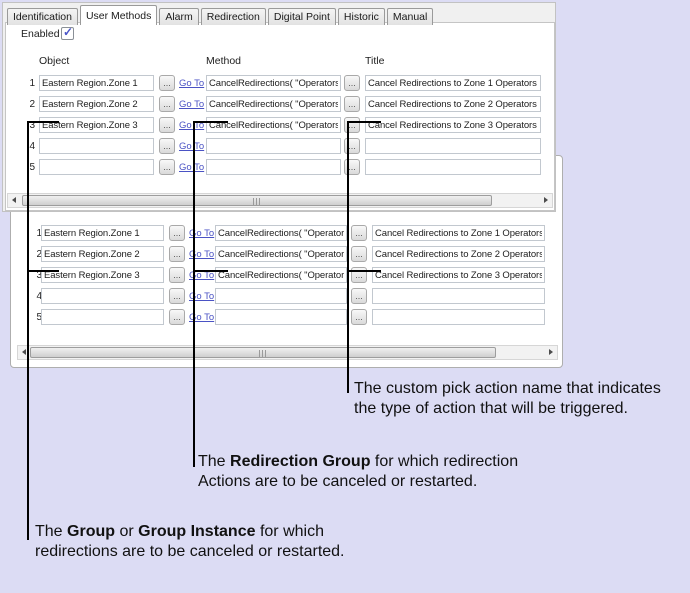 This screenshot has height=593, width=690. Describe the element at coordinates (453, 125) in the screenshot. I see `title-input-row3` at that location.